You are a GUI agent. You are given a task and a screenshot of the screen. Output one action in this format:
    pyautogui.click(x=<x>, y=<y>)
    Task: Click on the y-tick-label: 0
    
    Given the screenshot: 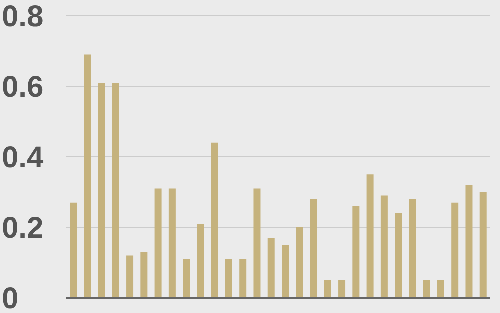 What is the action you would take?
    pyautogui.click(x=10, y=297)
    